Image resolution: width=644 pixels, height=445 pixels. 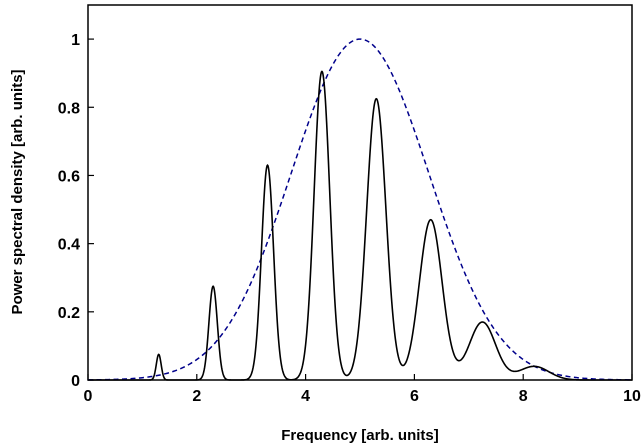 I want to click on x-tick-label: 0, so click(x=88, y=396).